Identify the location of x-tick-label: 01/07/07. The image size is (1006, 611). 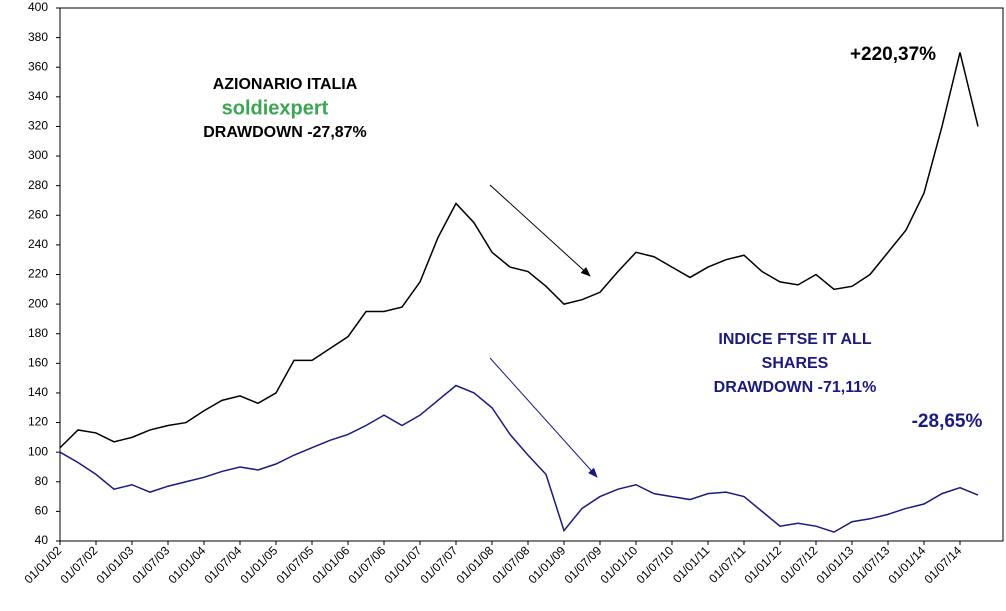
(438, 564).